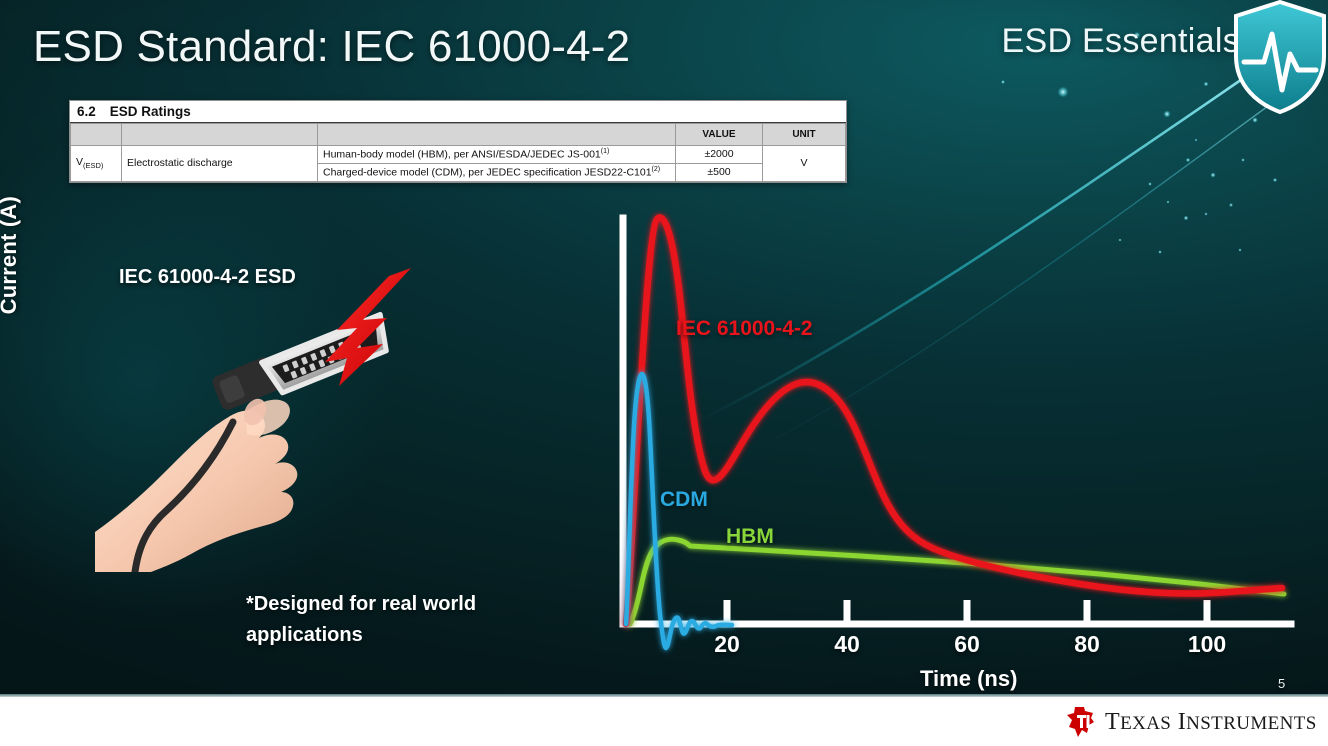  I want to click on chart-series-hbm, so click(957, 581).